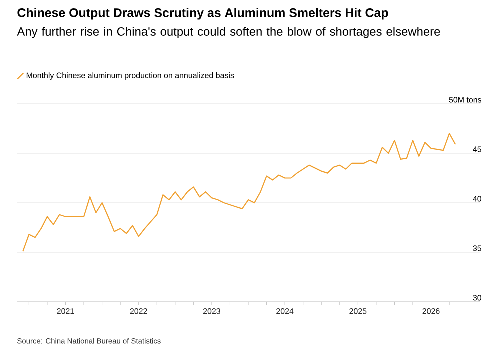  I want to click on chart-title: Chinese Output Draws Scrutiny as Aluminum Smelters Hit Cap, so click(203, 14).